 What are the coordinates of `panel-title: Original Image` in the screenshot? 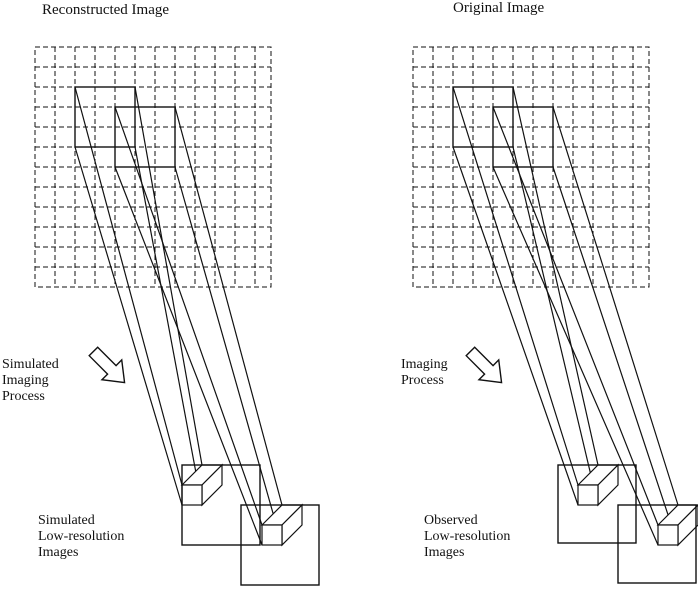 It's located at (499, 8).